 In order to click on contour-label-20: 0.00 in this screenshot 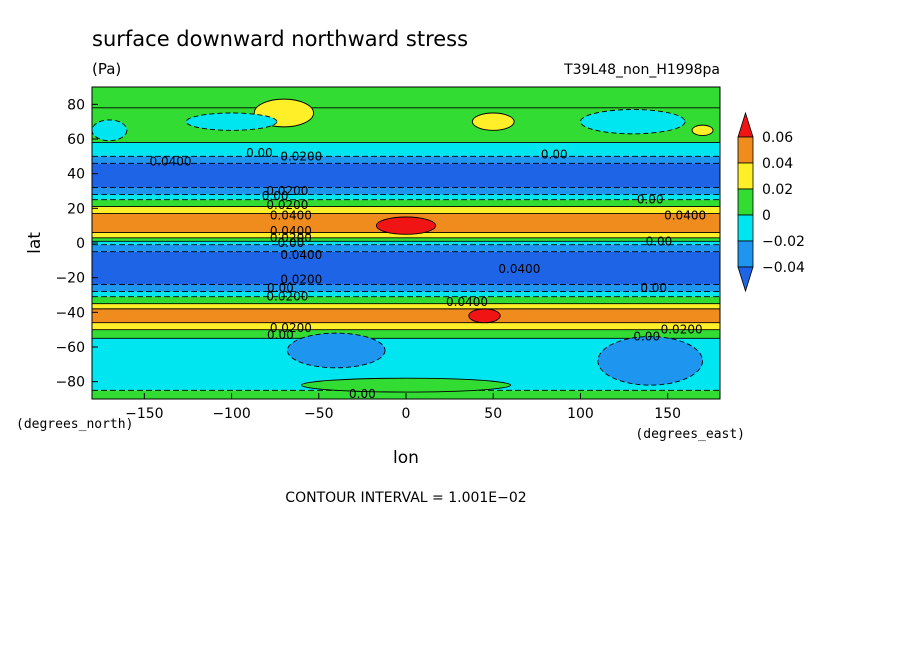, I will do `click(653, 288)`.